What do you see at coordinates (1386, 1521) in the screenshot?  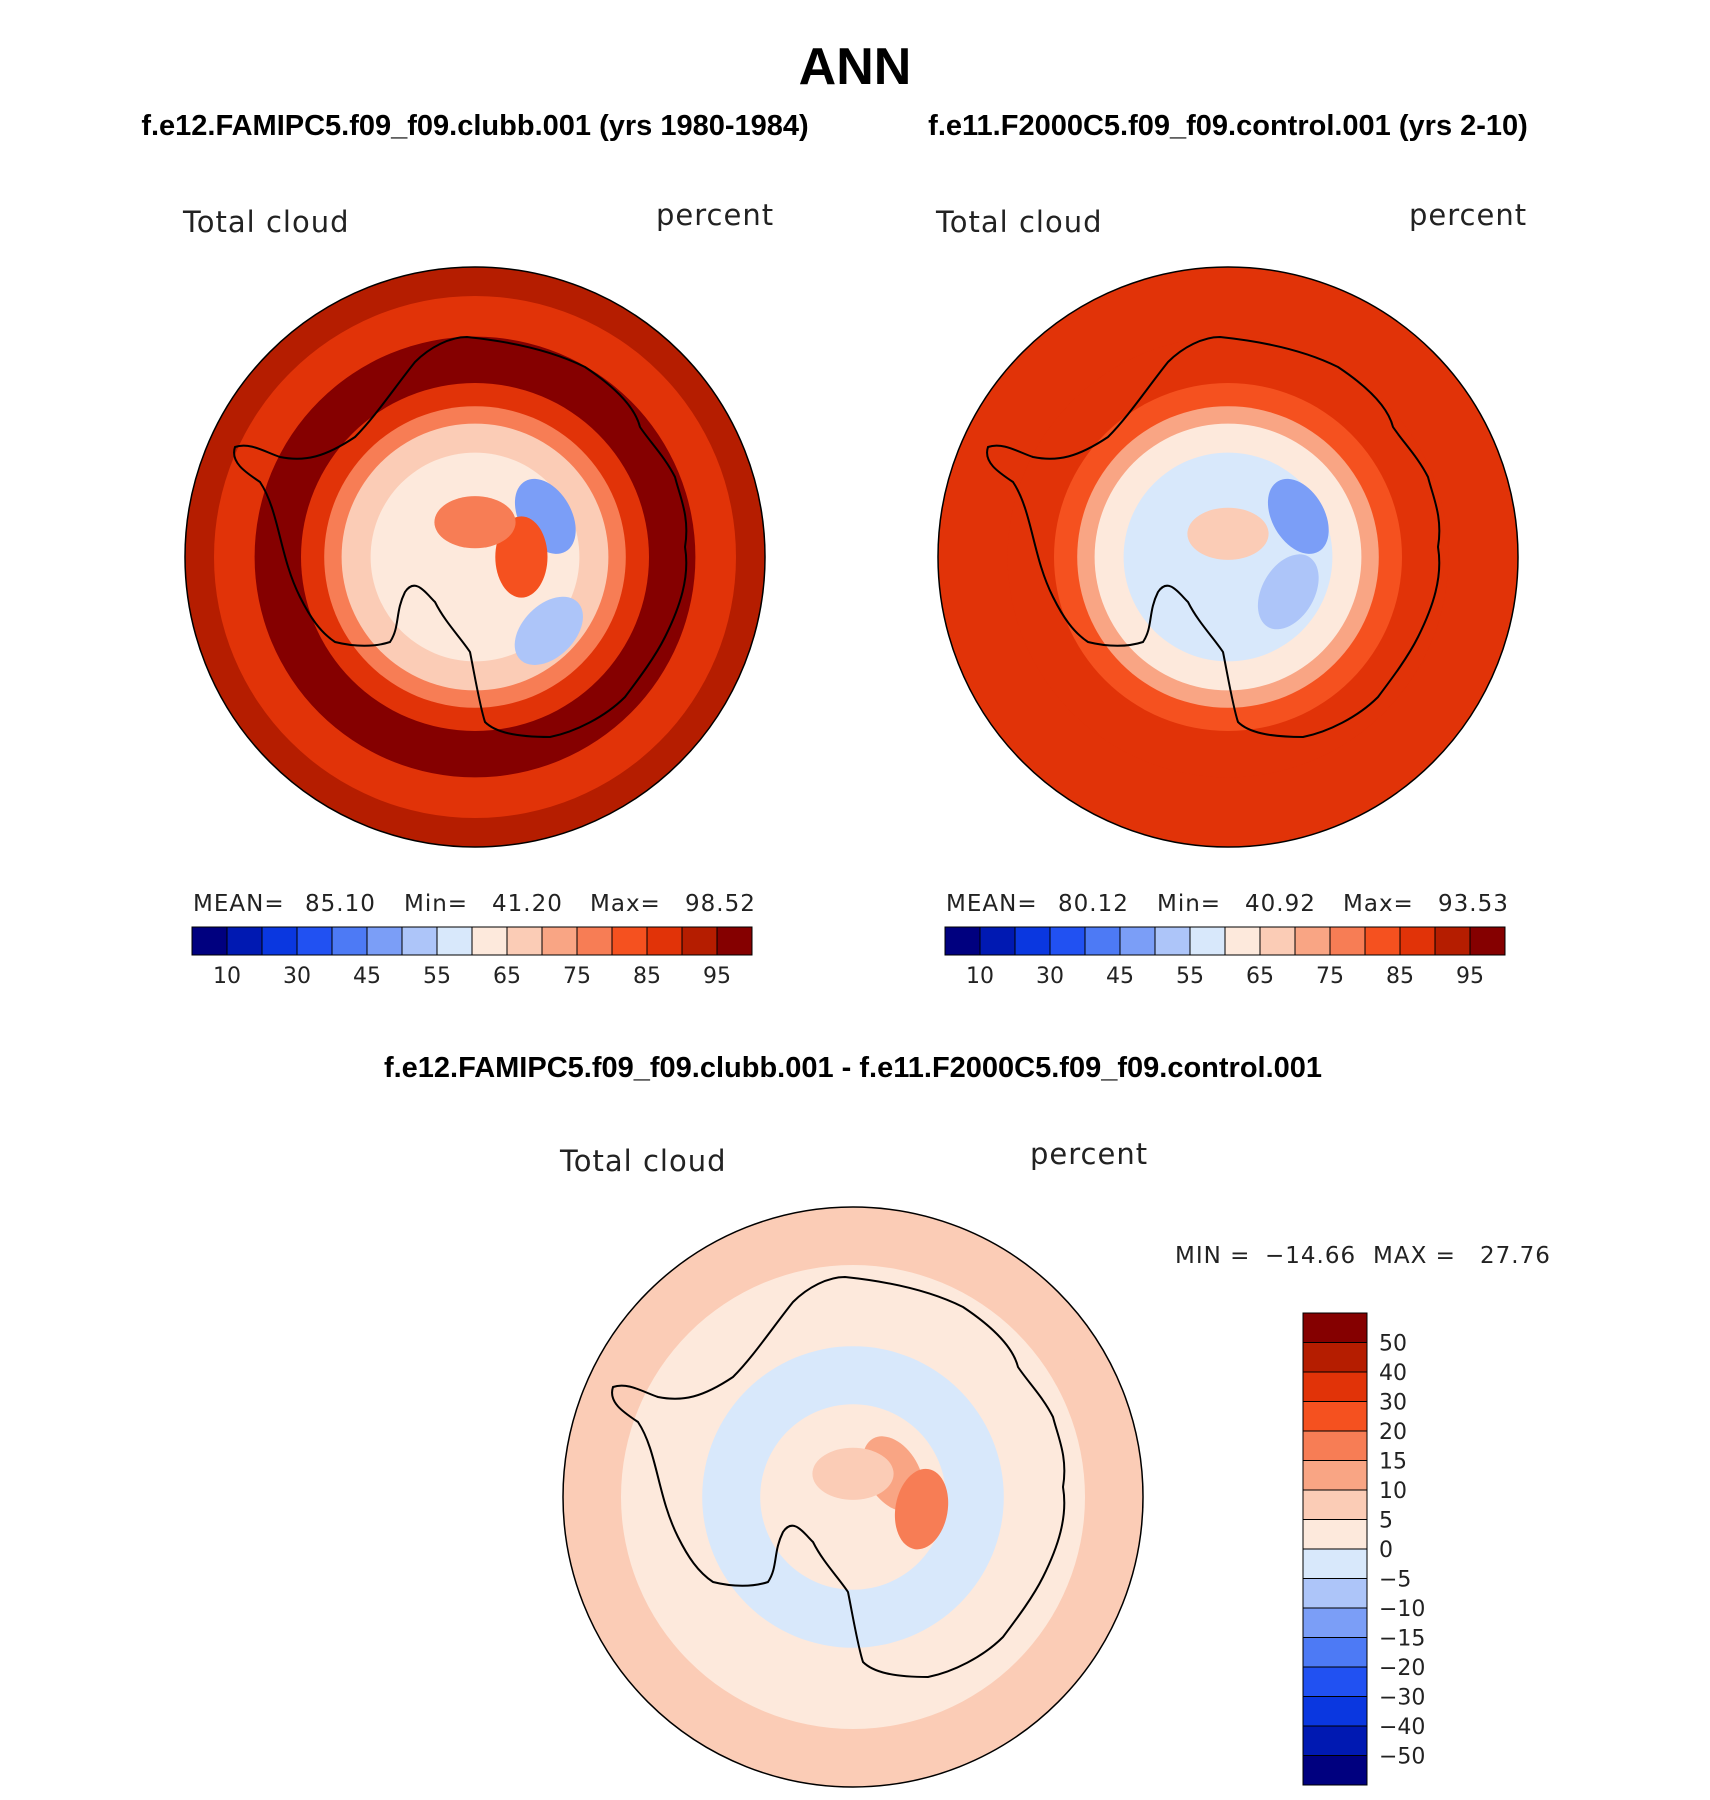 I see `colorbar-tick-label: 5` at bounding box center [1386, 1521].